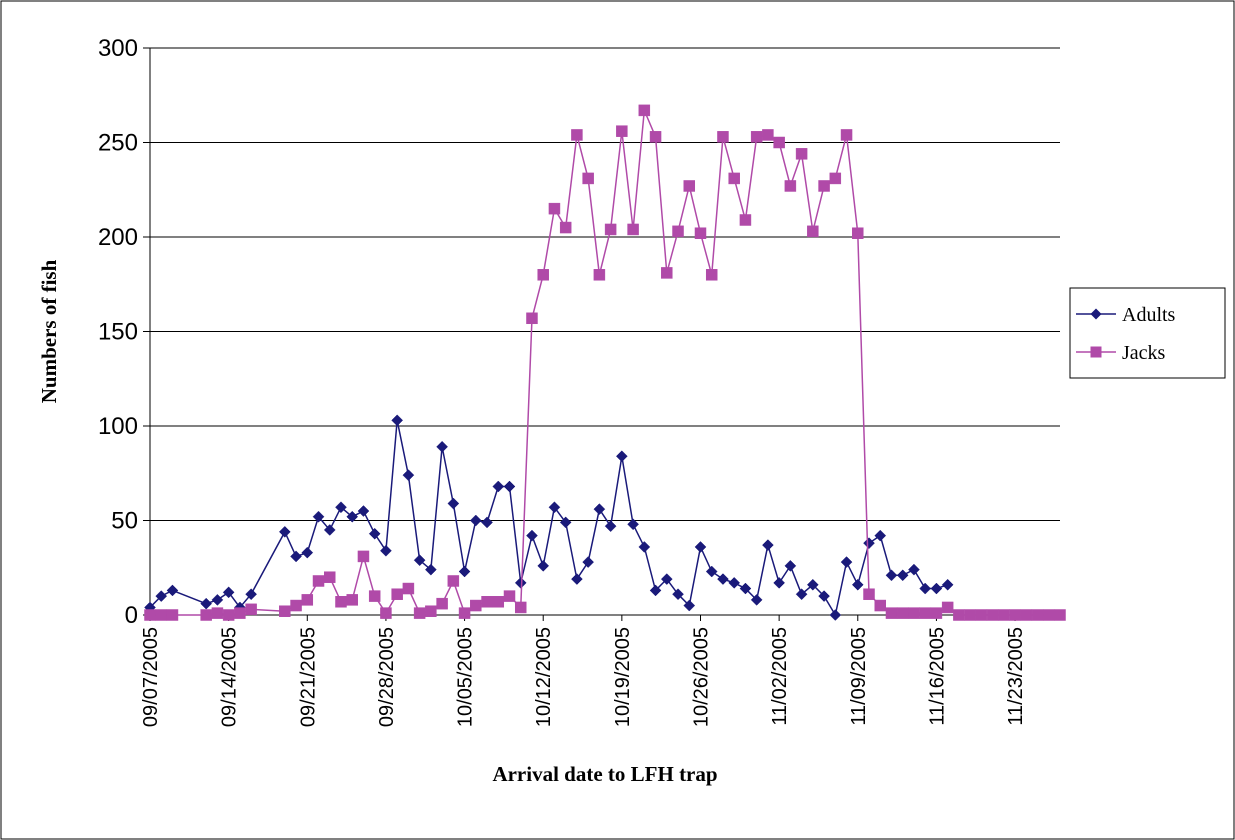  I want to click on x-tick-label: 09/14/2005, so click(230, 677).